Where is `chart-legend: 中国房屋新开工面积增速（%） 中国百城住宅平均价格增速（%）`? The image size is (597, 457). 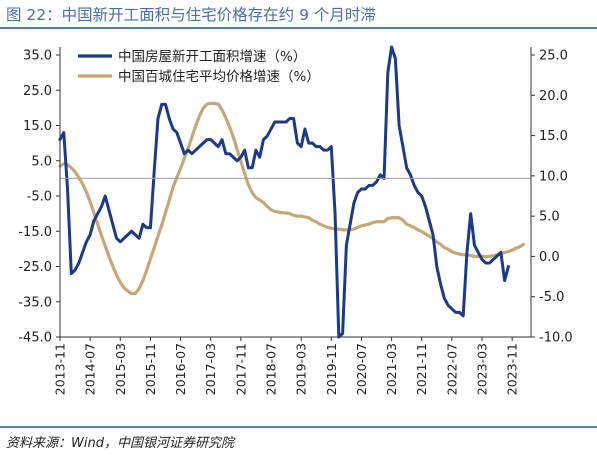 chart-legend: 中国房屋新开工面积增速（%） 中国百城住宅平均价格增速（%） is located at coordinates (199, 67).